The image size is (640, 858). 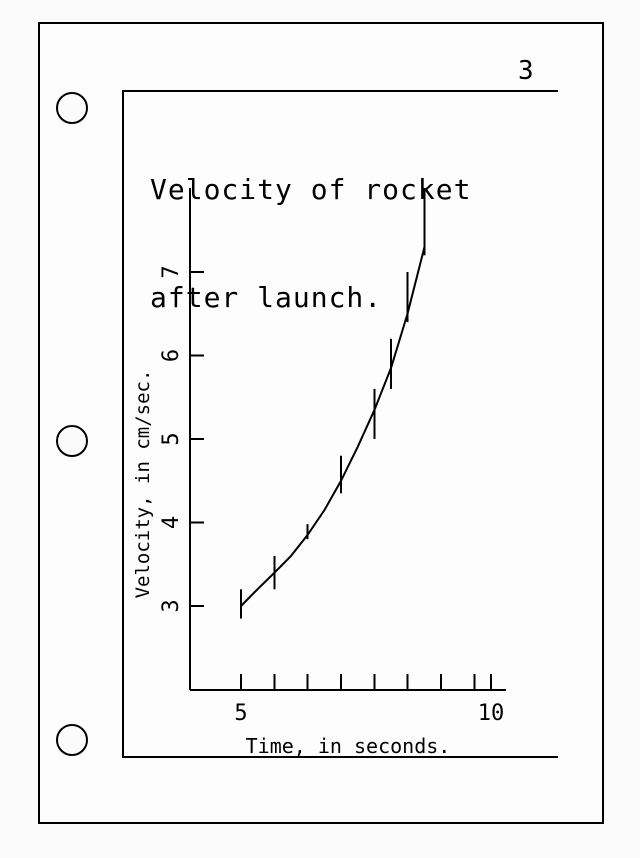 I want to click on punch-hole-top, so click(x=72, y=108).